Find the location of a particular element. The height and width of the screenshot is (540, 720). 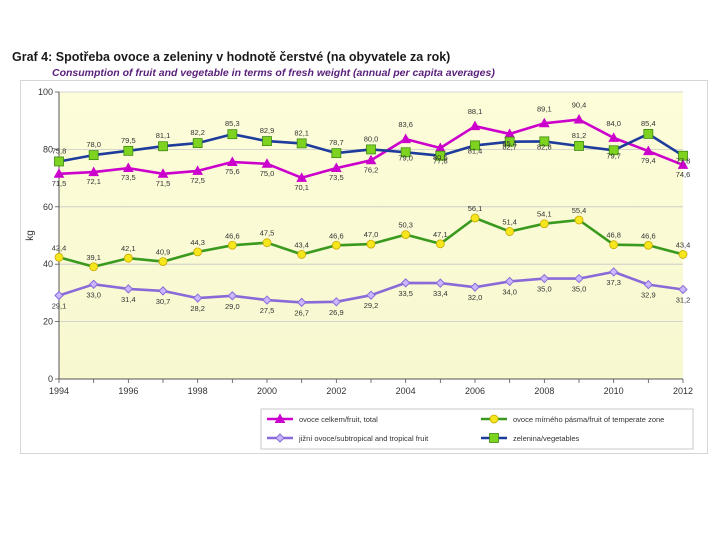

data-label: 29,0 is located at coordinates (232, 306).